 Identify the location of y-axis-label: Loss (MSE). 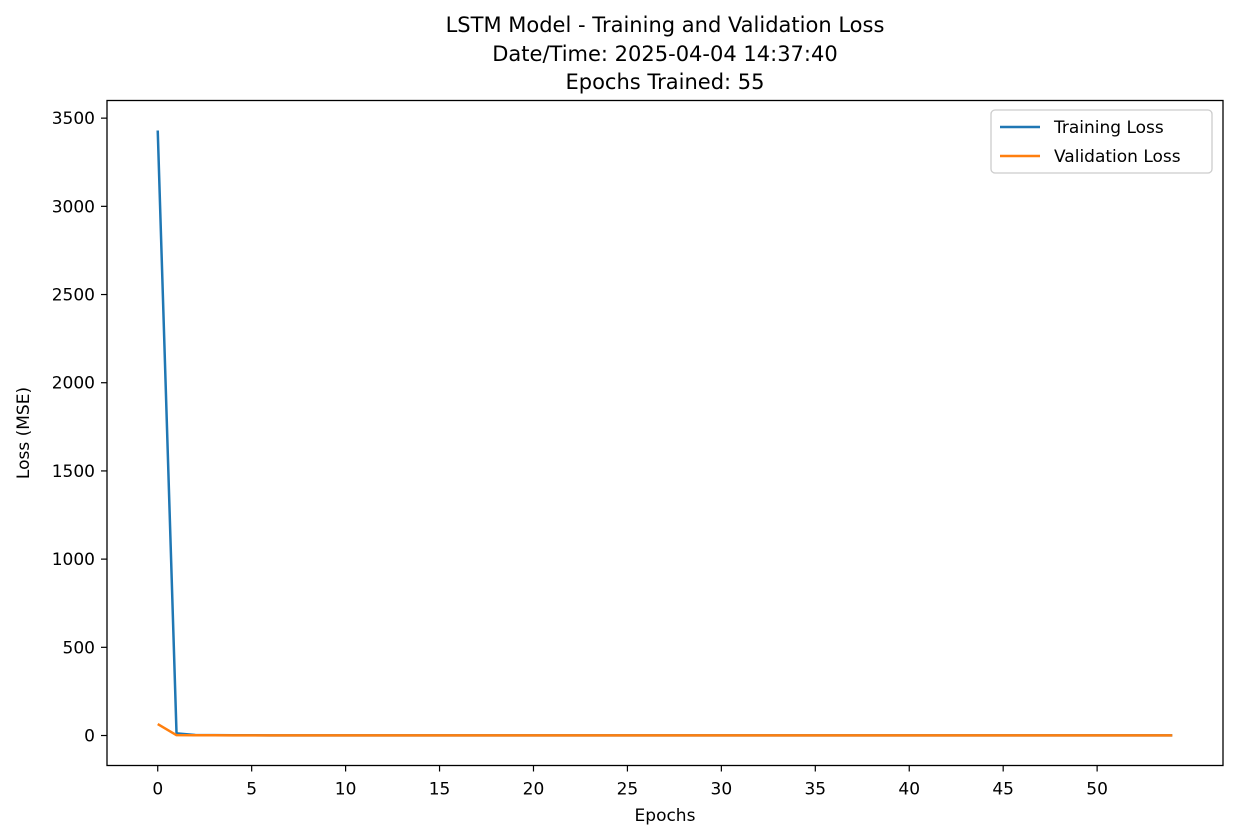
(24, 433).